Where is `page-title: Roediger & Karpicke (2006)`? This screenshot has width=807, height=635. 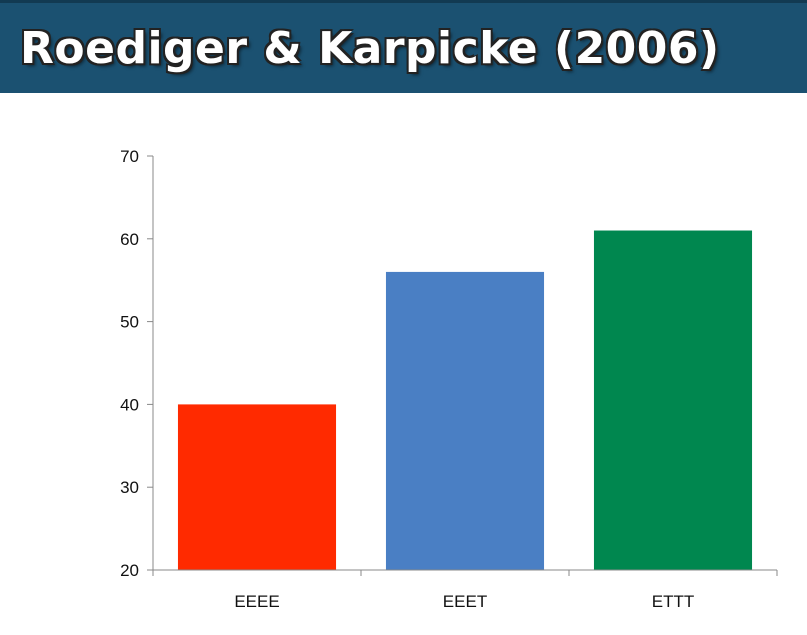
page-title: Roediger & Karpicke (2006) is located at coordinates (370, 48).